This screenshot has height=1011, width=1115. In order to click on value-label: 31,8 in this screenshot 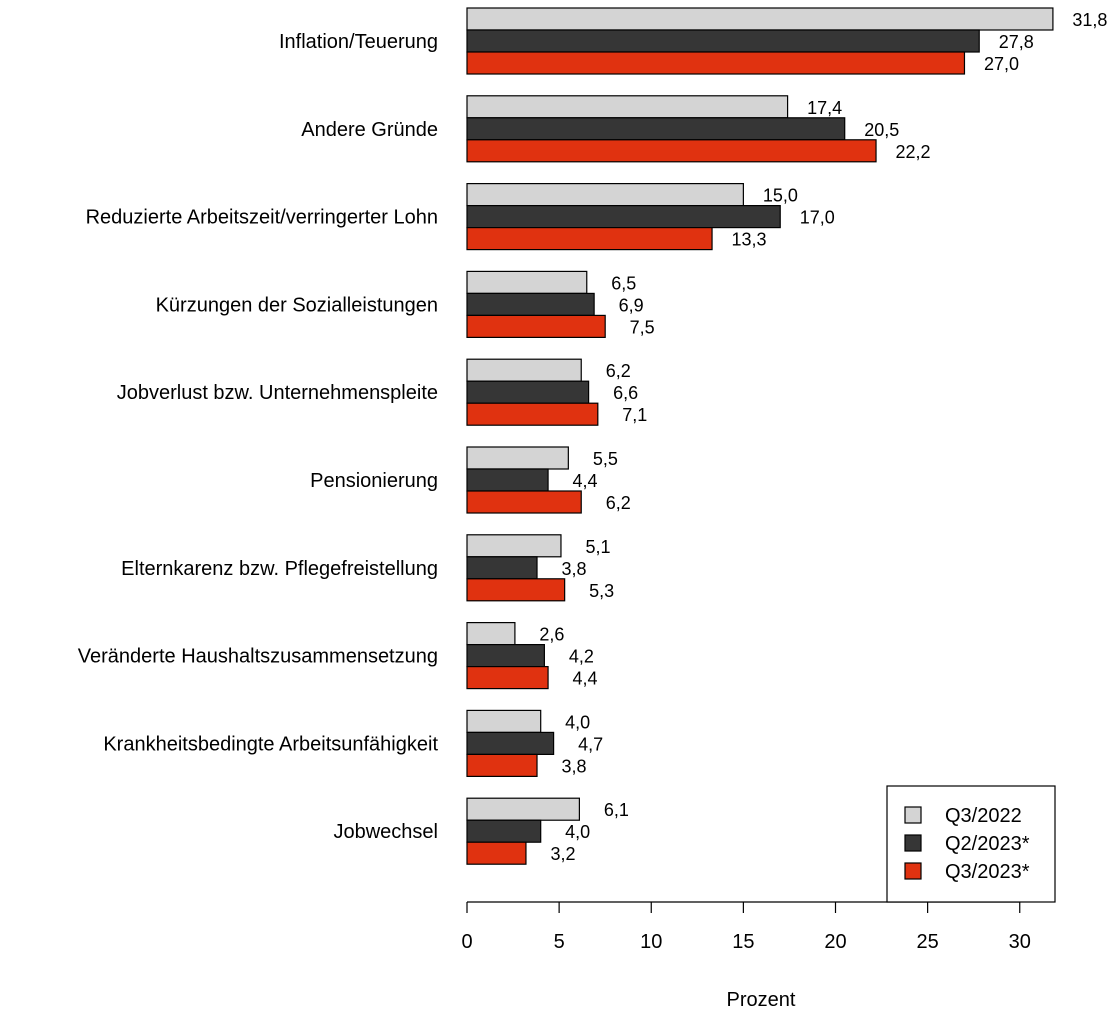, I will do `click(1089, 20)`.